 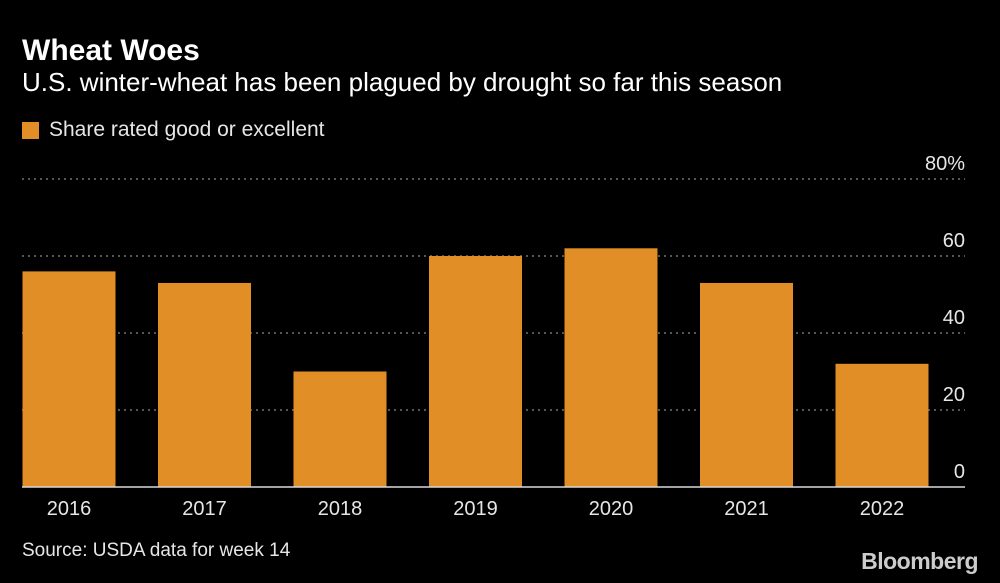 I want to click on x-tick-label: 2019, so click(x=475, y=509).